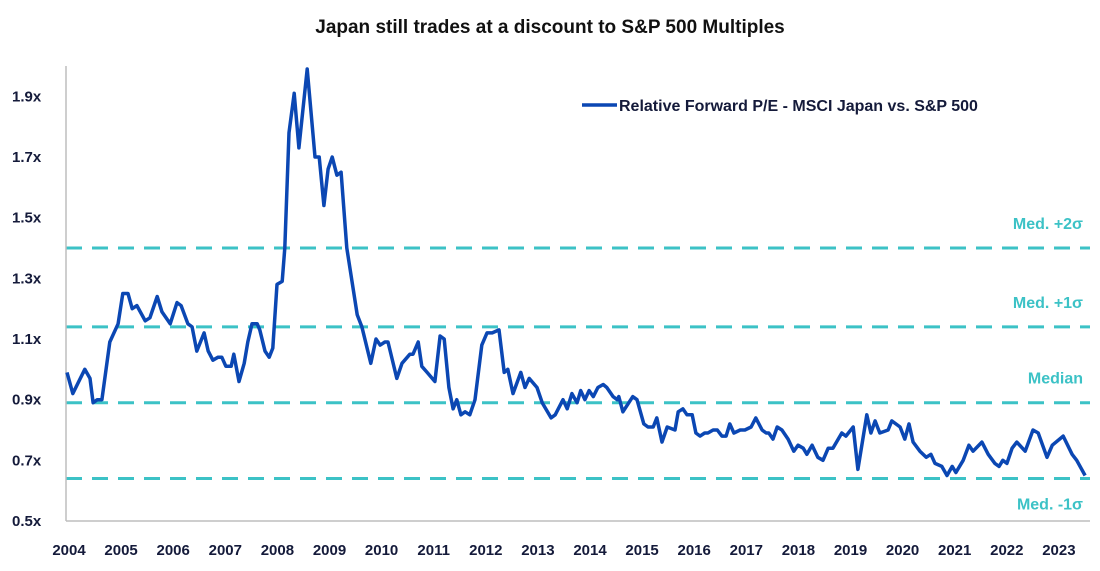  What do you see at coordinates (69, 550) in the screenshot?
I see `x-tick-label: 2004` at bounding box center [69, 550].